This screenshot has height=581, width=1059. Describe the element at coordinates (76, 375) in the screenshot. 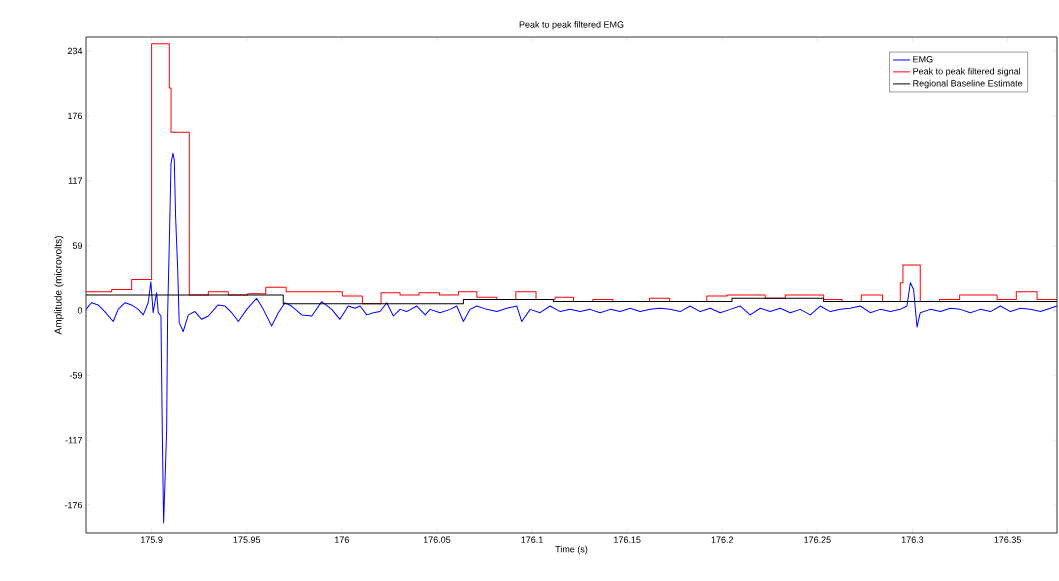

I see `y-tick-label: -59` at that location.